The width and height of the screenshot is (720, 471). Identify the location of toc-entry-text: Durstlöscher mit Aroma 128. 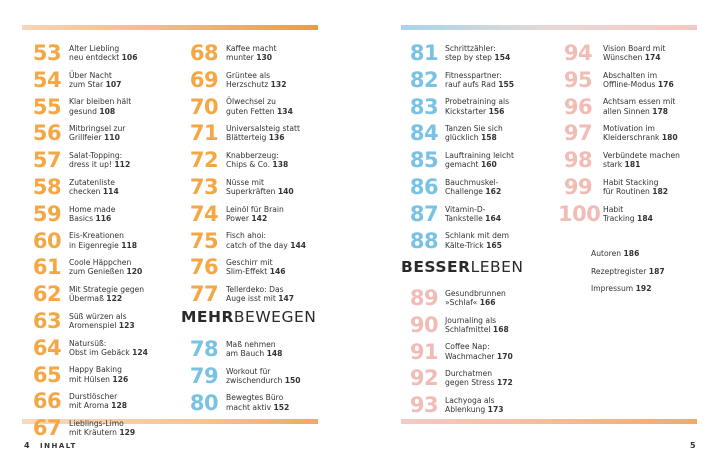
(98, 401).